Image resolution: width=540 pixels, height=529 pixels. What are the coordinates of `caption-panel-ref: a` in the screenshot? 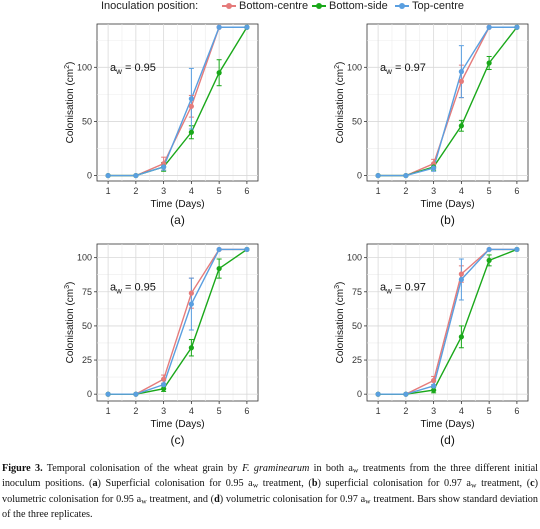 It's located at (95, 484).